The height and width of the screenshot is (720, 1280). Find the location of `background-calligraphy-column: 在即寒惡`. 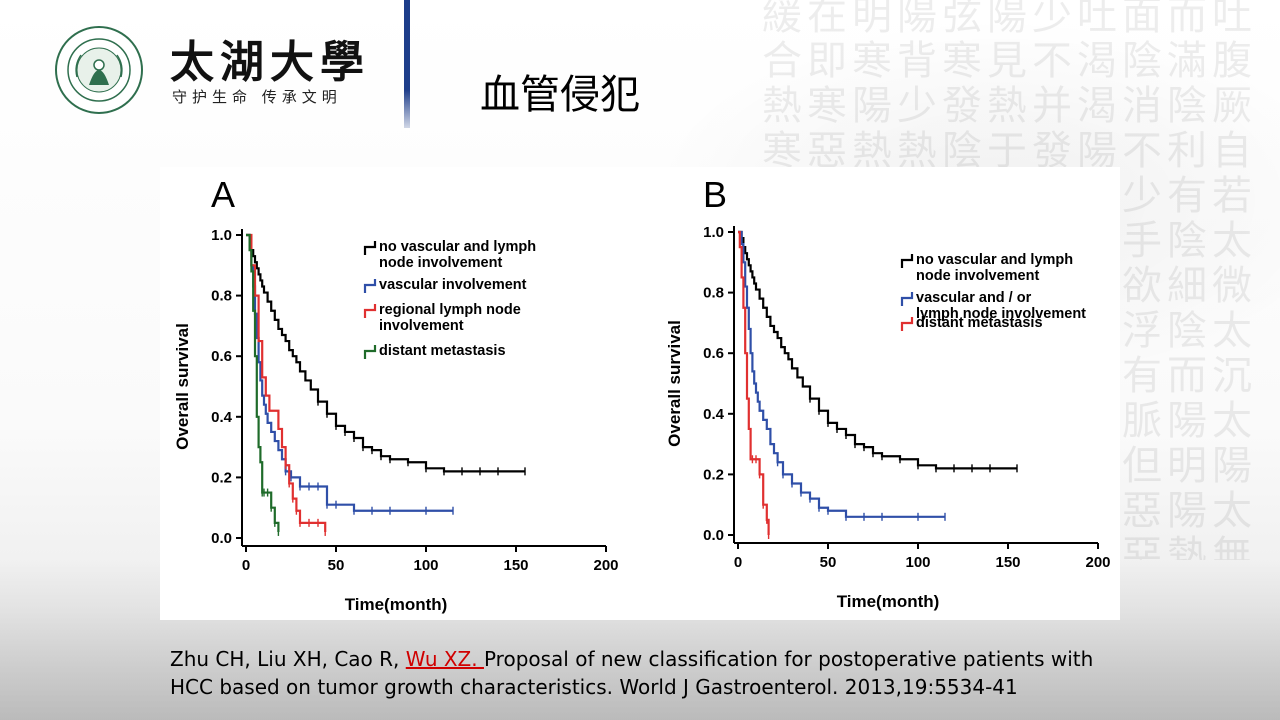

background-calligraphy-column: 在即寒惡 is located at coordinates (827, 87).